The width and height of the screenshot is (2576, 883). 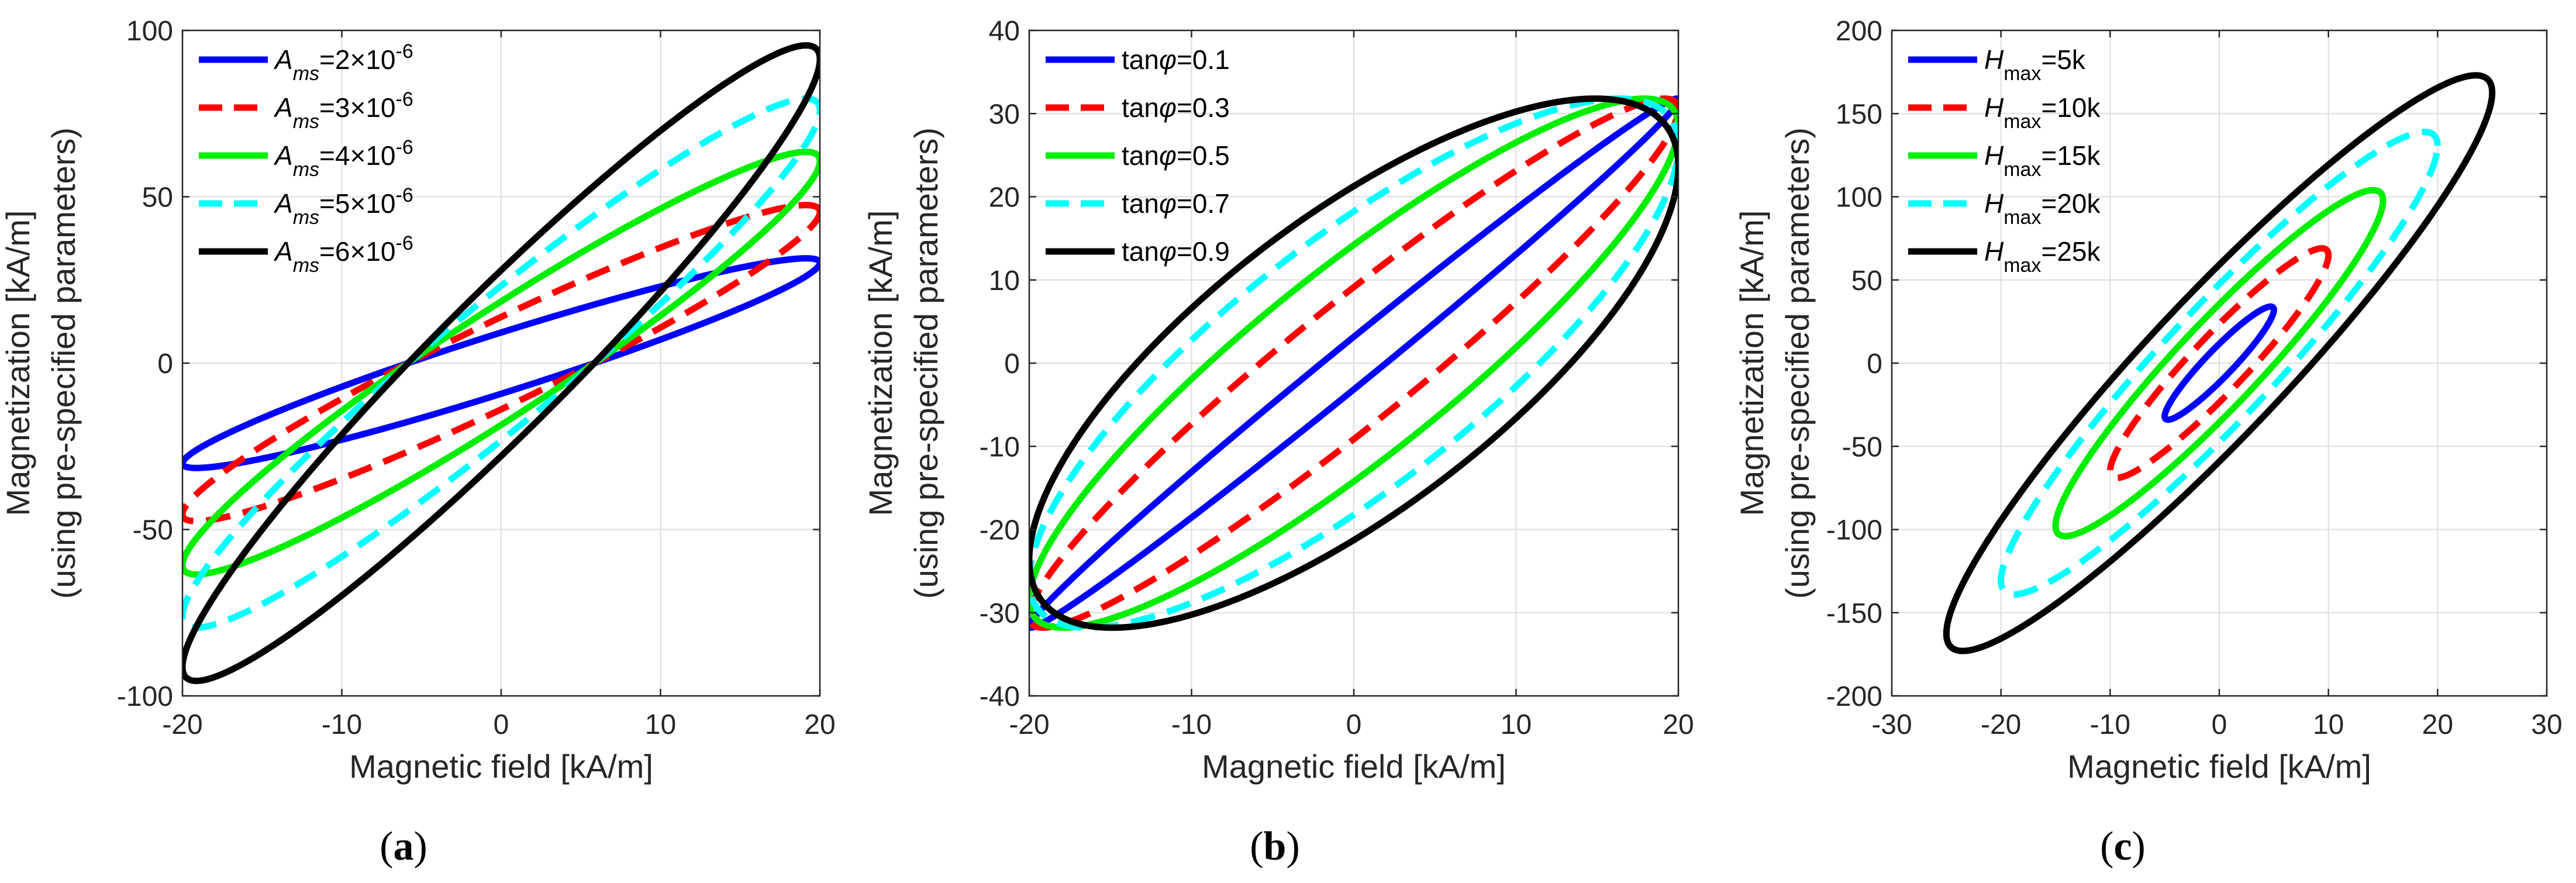 I want to click on y-tick-label: -200, so click(x=1854, y=696).